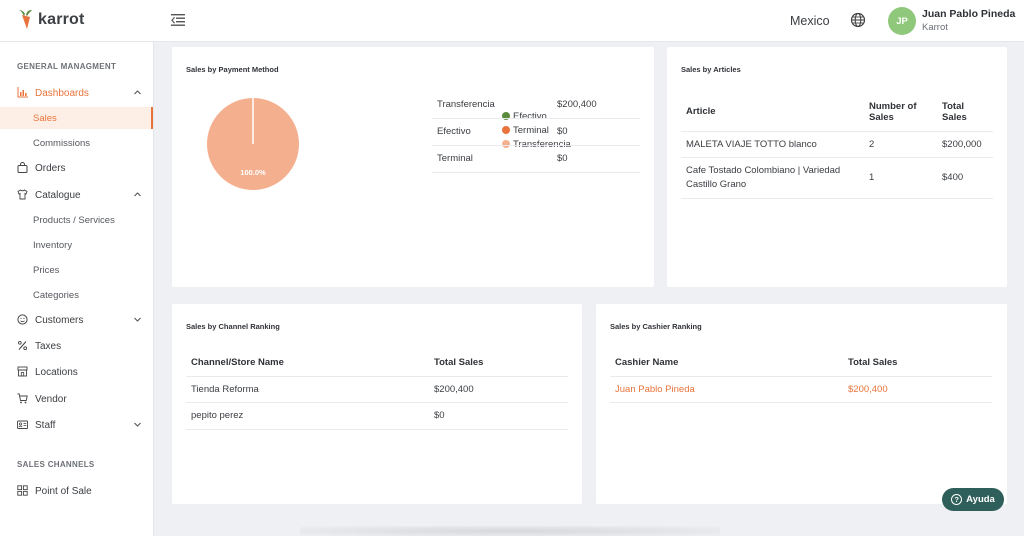 Image resolution: width=1024 pixels, height=536 pixels. What do you see at coordinates (46, 270) in the screenshot?
I see `sidebar-item-label: Prices` at bounding box center [46, 270].